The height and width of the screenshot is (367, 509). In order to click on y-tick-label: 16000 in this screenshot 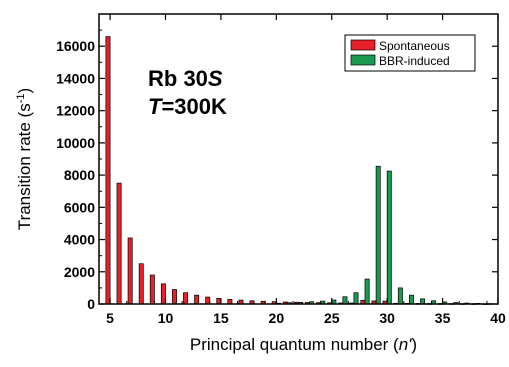, I will do `click(75, 46)`.